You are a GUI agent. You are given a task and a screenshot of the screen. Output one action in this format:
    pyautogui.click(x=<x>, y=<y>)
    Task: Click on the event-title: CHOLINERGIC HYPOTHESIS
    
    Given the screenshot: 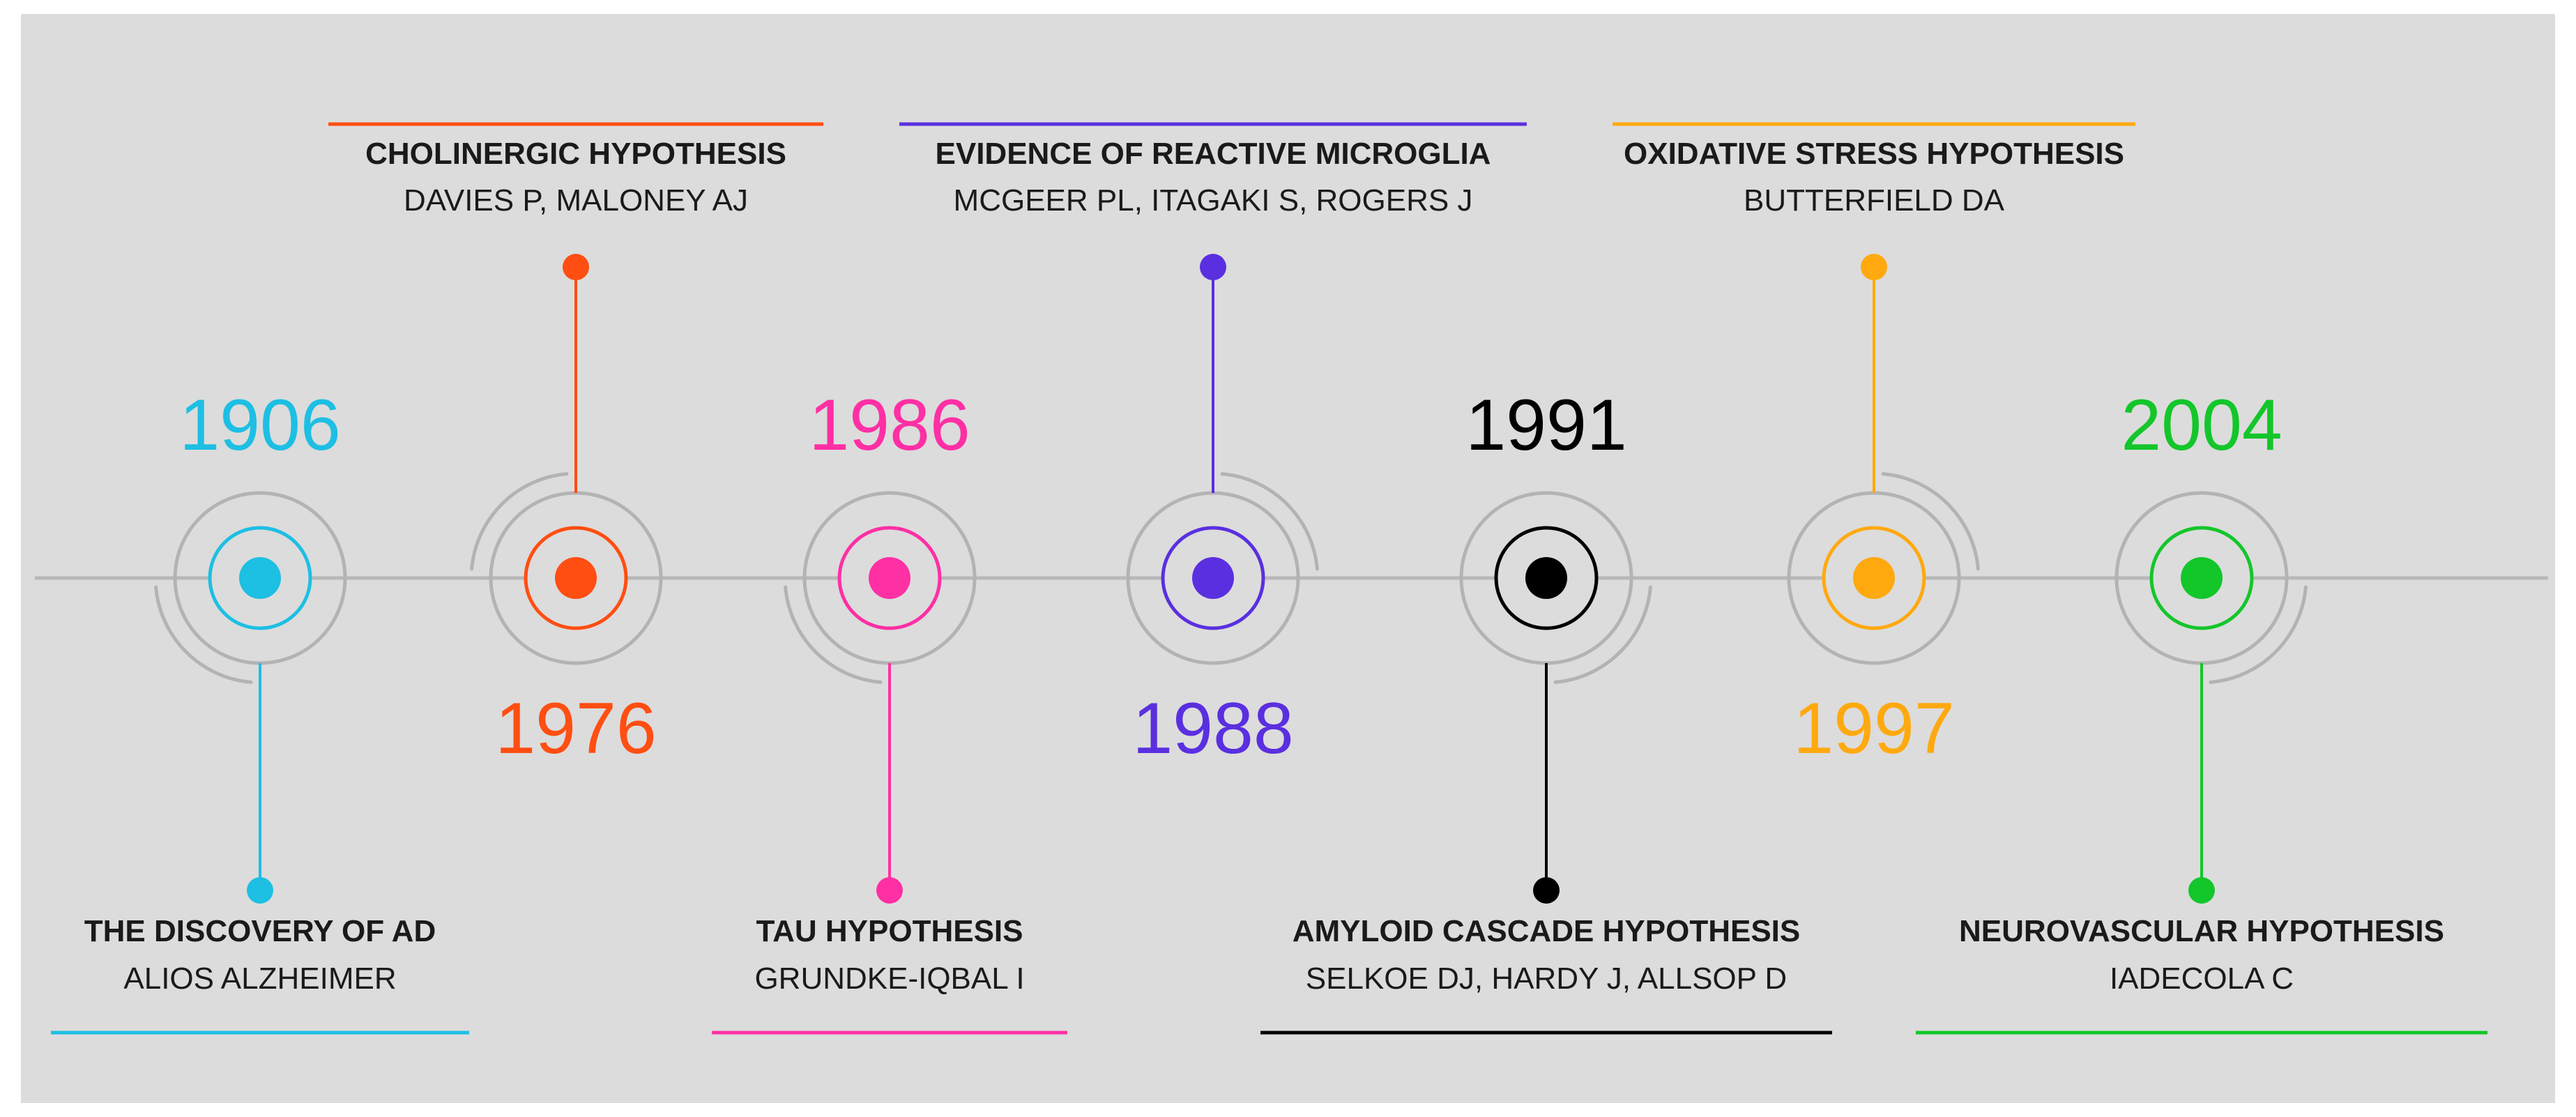 What is the action you would take?
    pyautogui.click(x=575, y=154)
    